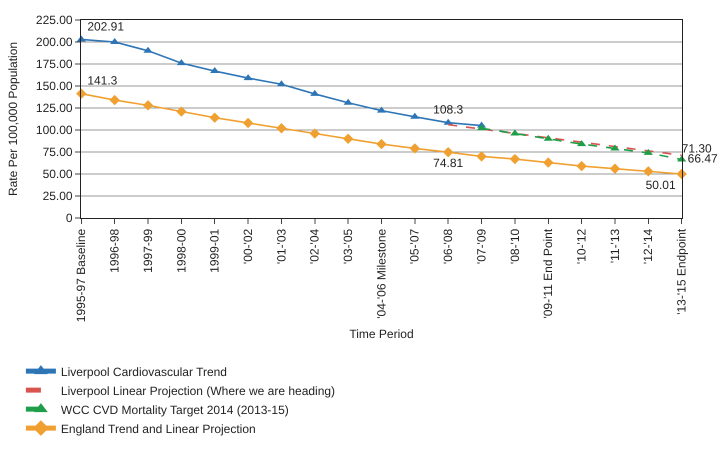 The height and width of the screenshot is (454, 724). I want to click on x-tick-label: '12-'14, so click(648, 246).